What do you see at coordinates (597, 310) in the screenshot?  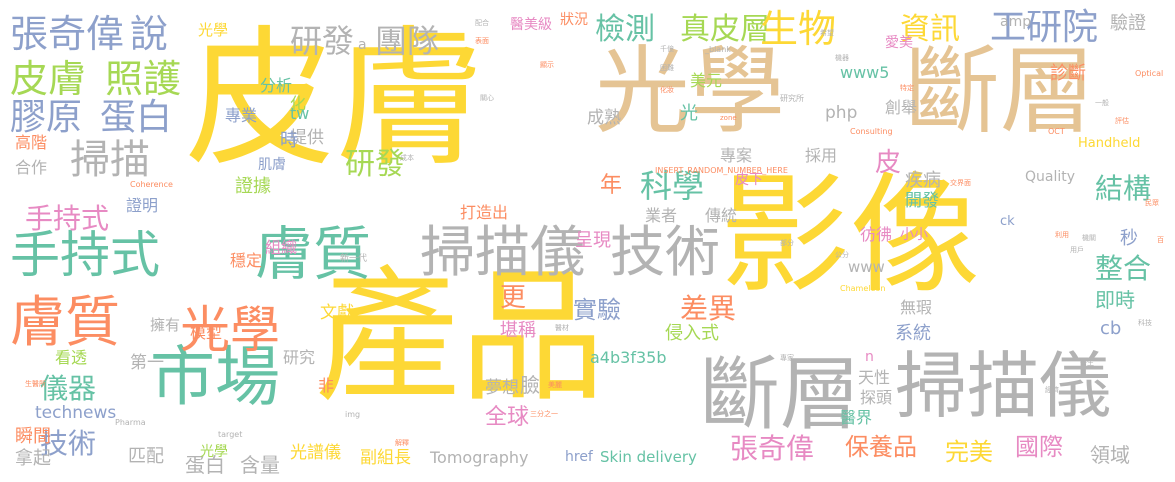 I see `cloud-word: 實驗` at bounding box center [597, 310].